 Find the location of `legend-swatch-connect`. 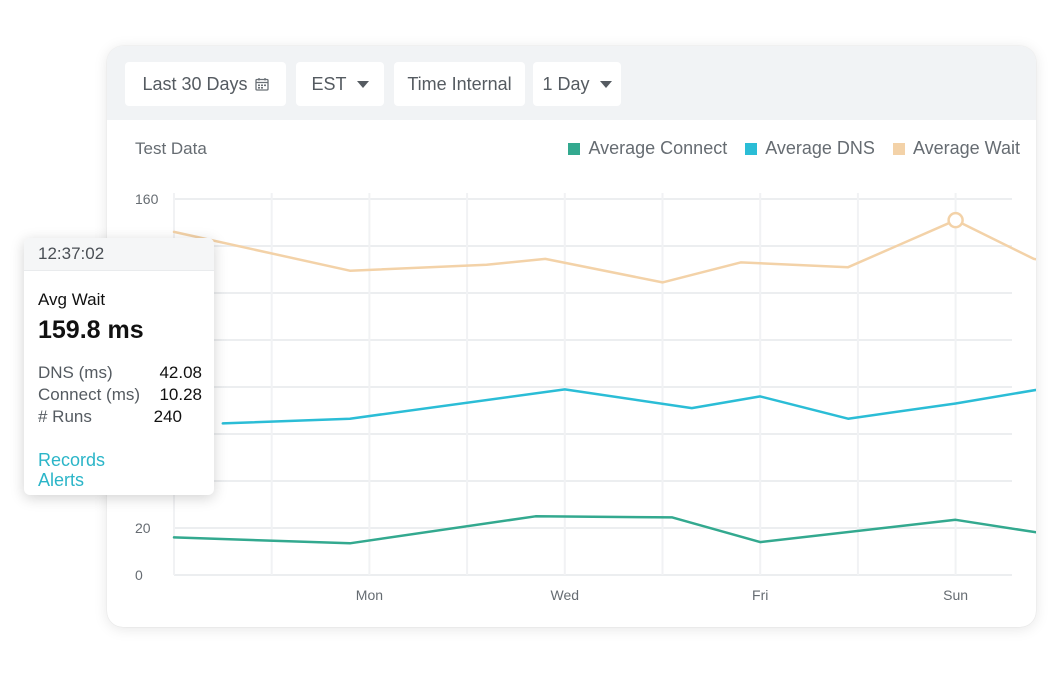

legend-swatch-connect is located at coordinates (574, 148).